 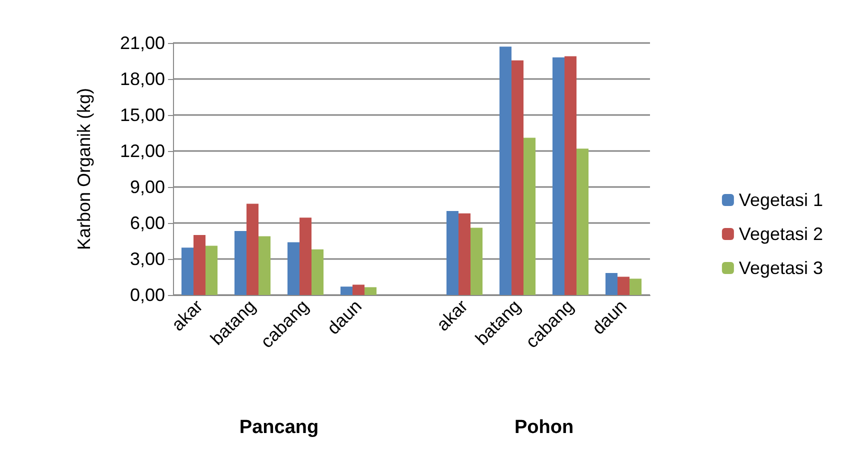 I want to click on y-tick-label: 3,00, so click(x=147, y=259).